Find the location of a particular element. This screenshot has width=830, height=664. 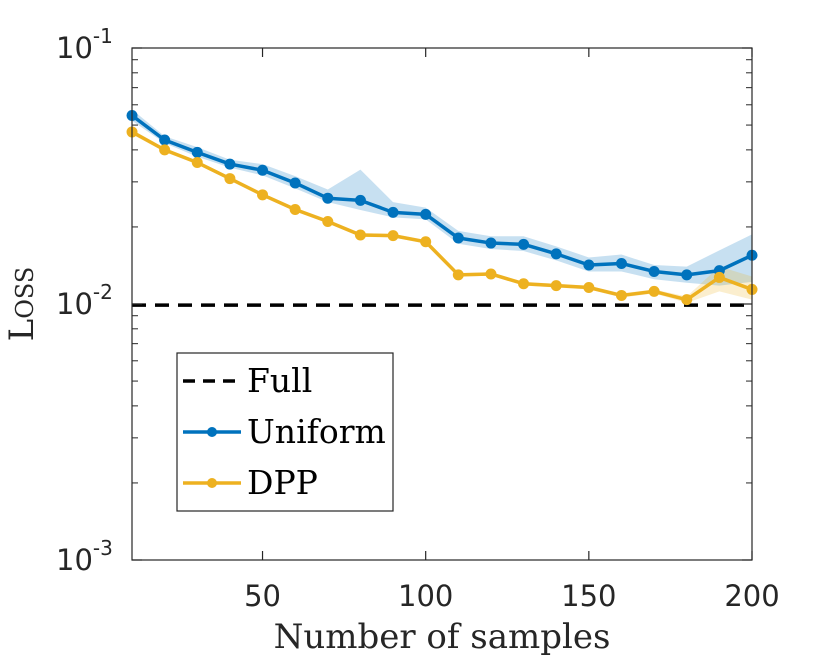

legend-uniform-marker is located at coordinates (212, 432).